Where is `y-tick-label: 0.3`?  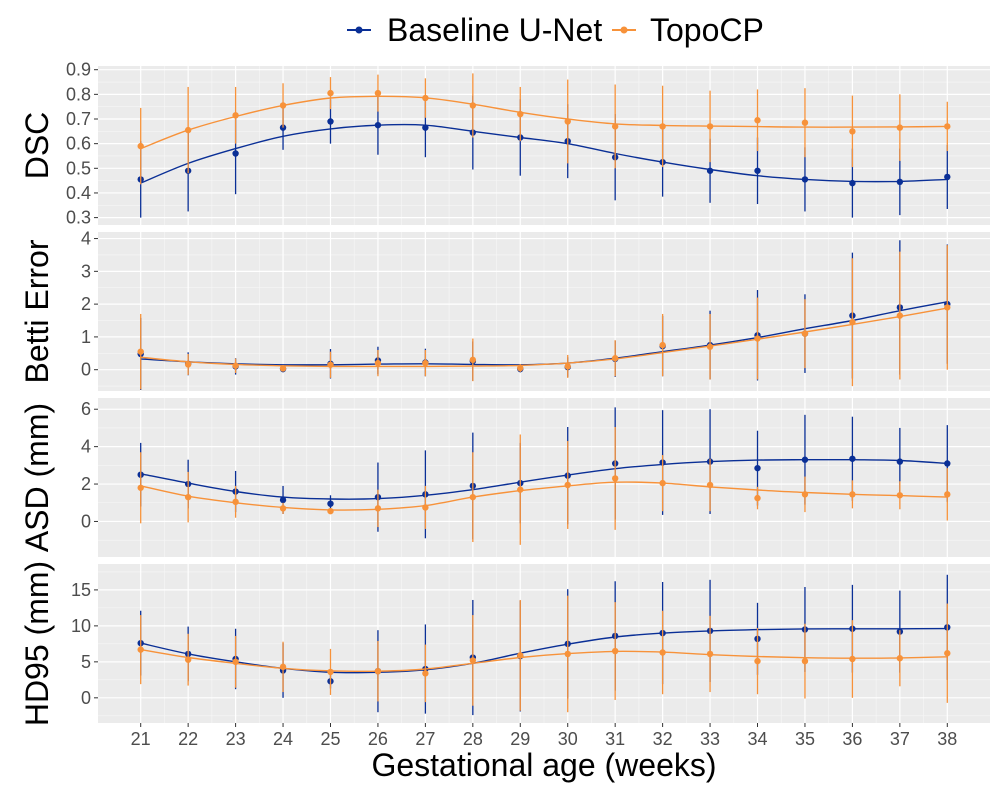
y-tick-label: 0.3 is located at coordinates (78, 218).